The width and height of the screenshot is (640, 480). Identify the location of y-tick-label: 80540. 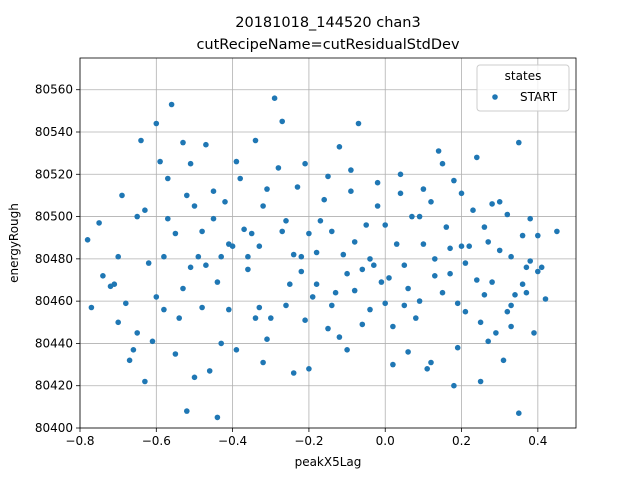
(54, 132).